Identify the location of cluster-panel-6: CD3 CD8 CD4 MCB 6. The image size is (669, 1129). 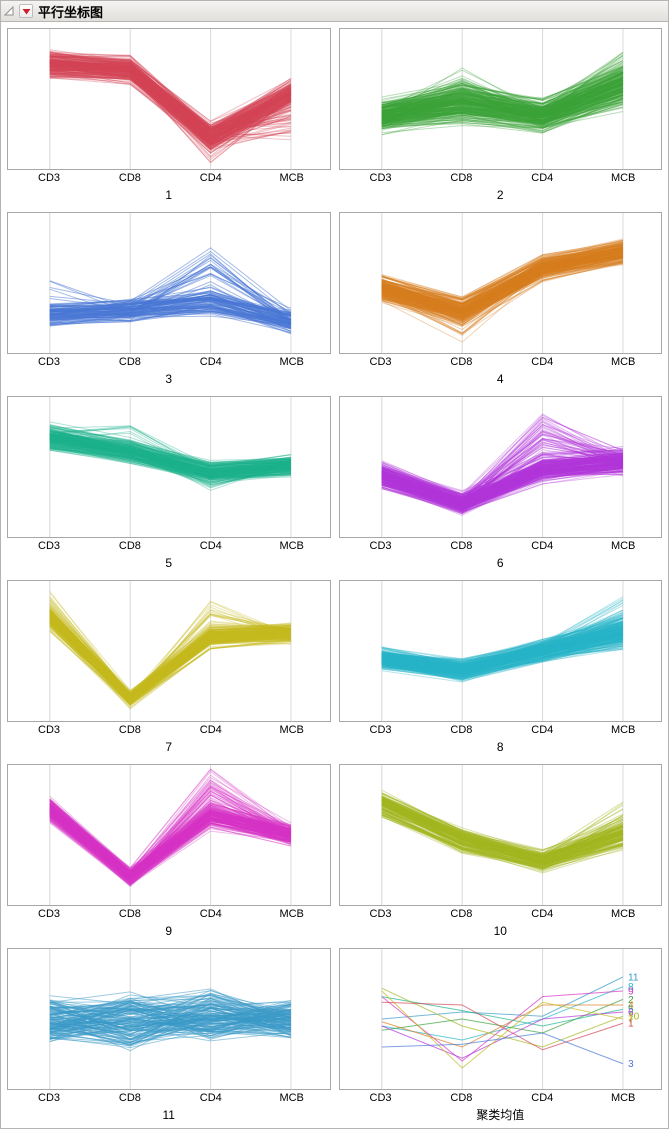
(500, 484).